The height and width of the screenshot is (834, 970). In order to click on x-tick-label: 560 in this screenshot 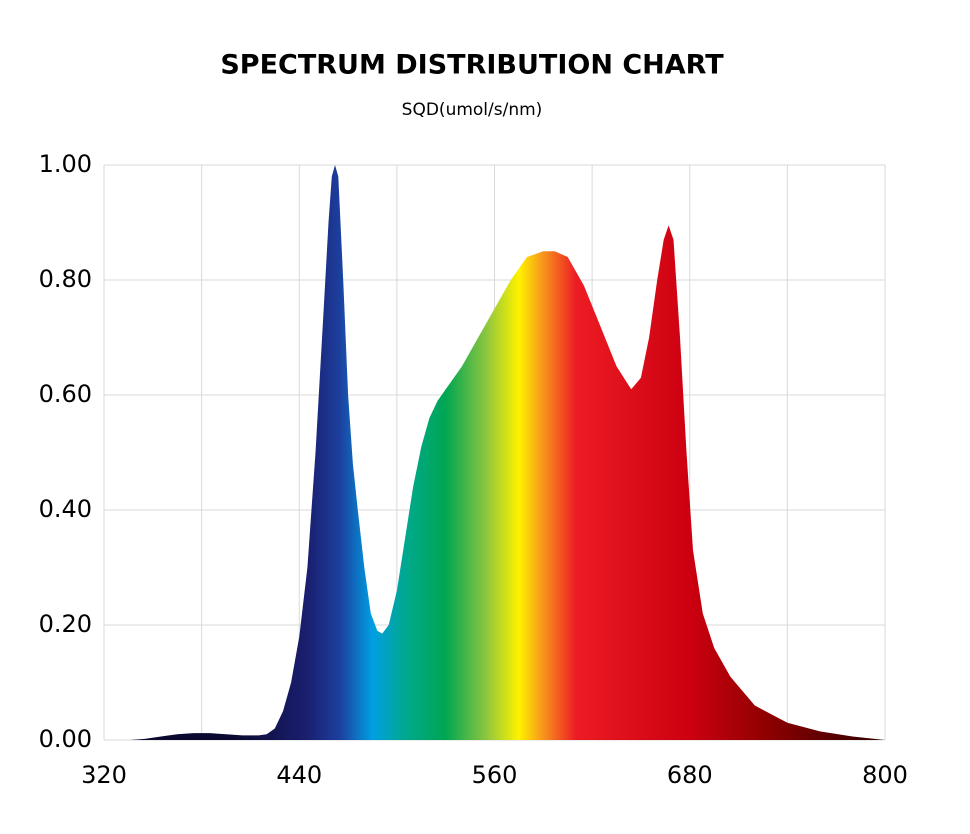, I will do `click(495, 775)`.